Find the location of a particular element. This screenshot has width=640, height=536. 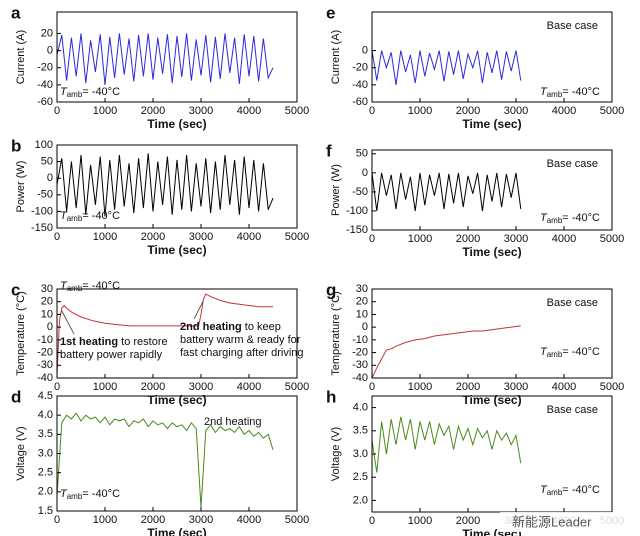

y-axis-title: Power (W) is located at coordinates (336, 190).